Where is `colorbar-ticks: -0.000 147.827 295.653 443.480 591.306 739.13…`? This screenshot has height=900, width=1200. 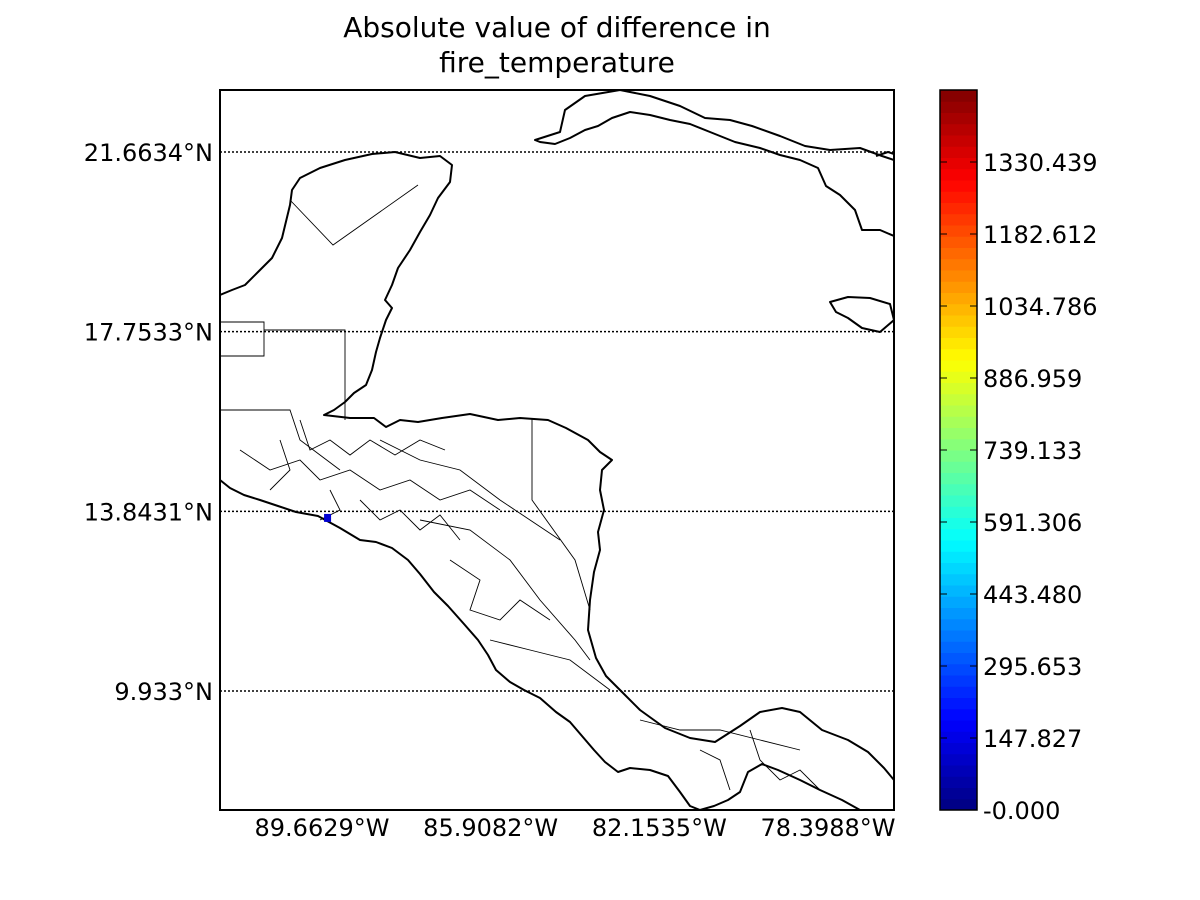
colorbar-ticks: -0.000 147.827 295.653 443.480 591.306 739.13… is located at coordinates (1019, 487).